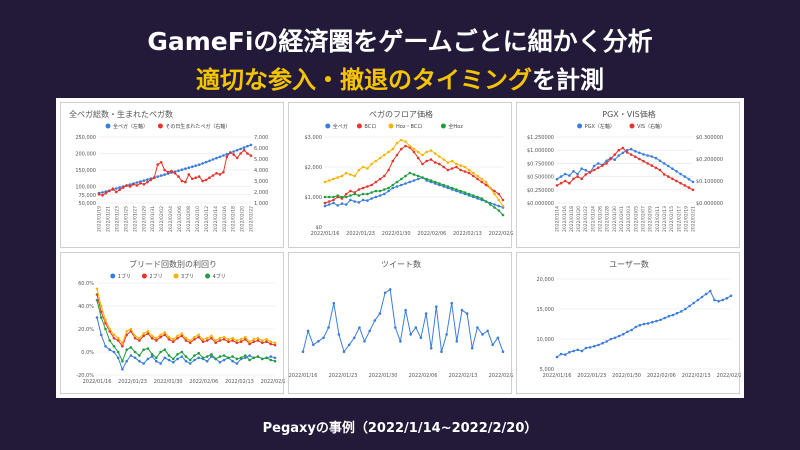 The image size is (800, 450). I want to click on x-tick-label: 2022/01/21, so click(109, 219).